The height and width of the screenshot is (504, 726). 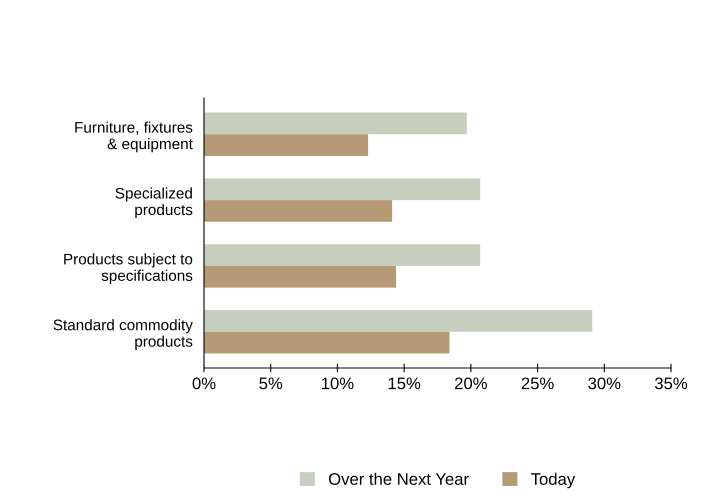 What do you see at coordinates (398, 478) in the screenshot?
I see `legend-label: Over the Next Year` at bounding box center [398, 478].